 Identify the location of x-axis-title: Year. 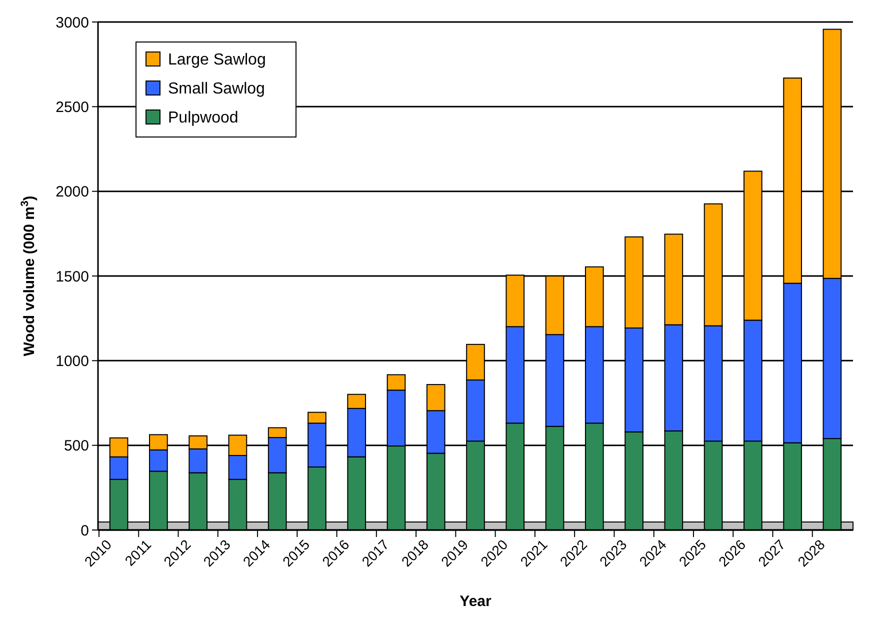
(476, 601).